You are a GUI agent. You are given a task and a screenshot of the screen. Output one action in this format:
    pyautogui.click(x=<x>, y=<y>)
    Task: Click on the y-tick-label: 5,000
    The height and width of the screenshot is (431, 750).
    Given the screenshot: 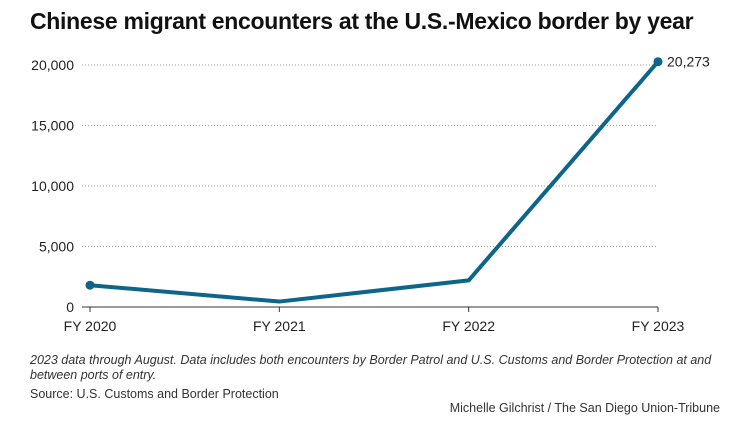 What is the action you would take?
    pyautogui.click(x=56, y=247)
    